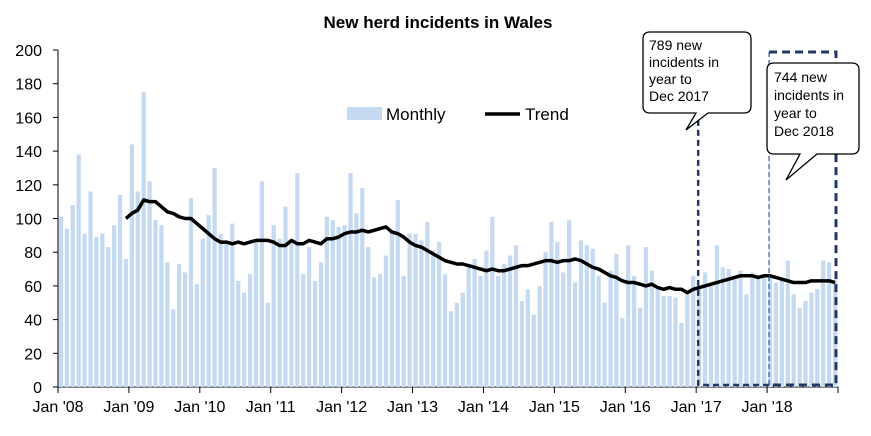 The height and width of the screenshot is (436, 871). What do you see at coordinates (547, 114) in the screenshot?
I see `legend-trend-label: Trend` at bounding box center [547, 114].